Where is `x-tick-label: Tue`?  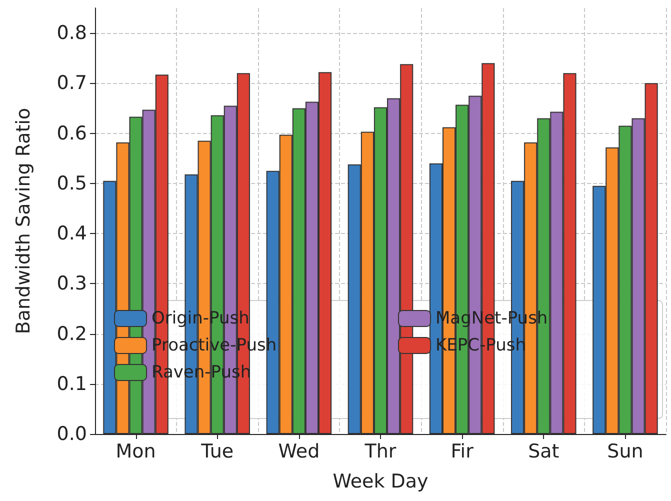 x-tick-label: Tue is located at coordinates (217, 451).